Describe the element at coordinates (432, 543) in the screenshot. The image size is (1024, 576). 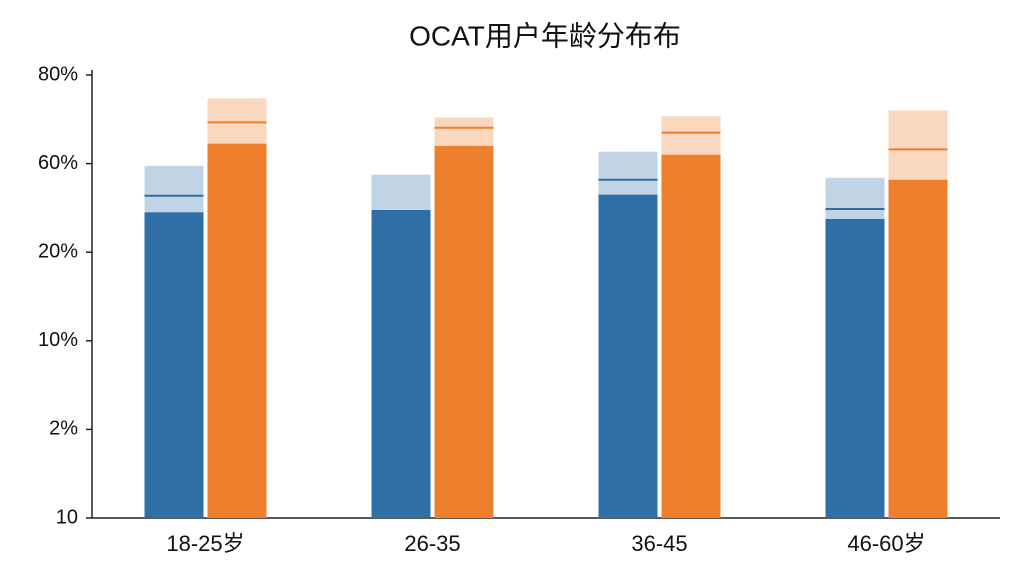
I see `x-tick-label: 26-35` at that location.